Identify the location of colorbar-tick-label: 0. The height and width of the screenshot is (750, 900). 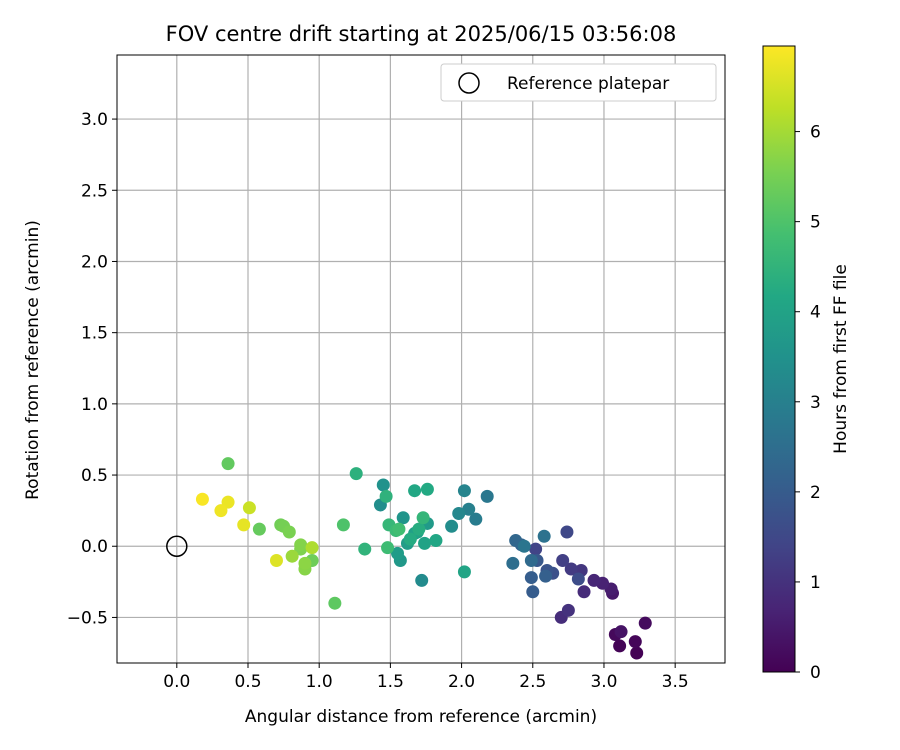
(815, 673).